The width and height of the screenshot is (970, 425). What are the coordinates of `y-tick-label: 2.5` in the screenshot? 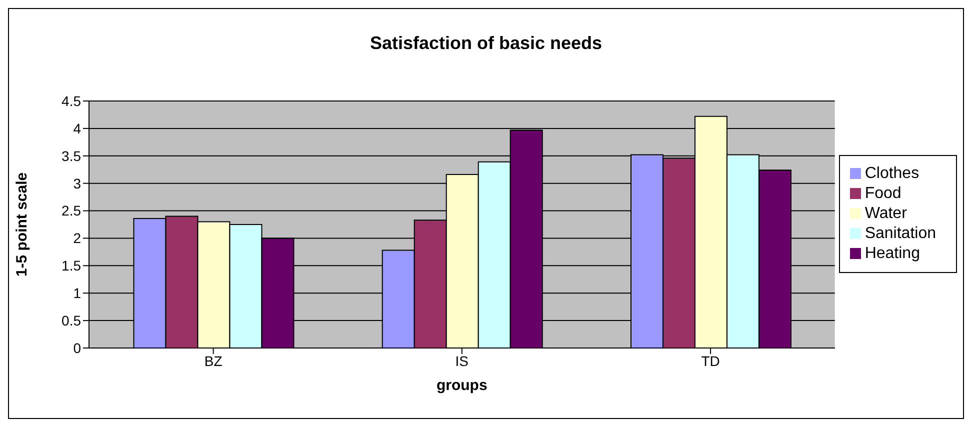 It's located at (72, 210).